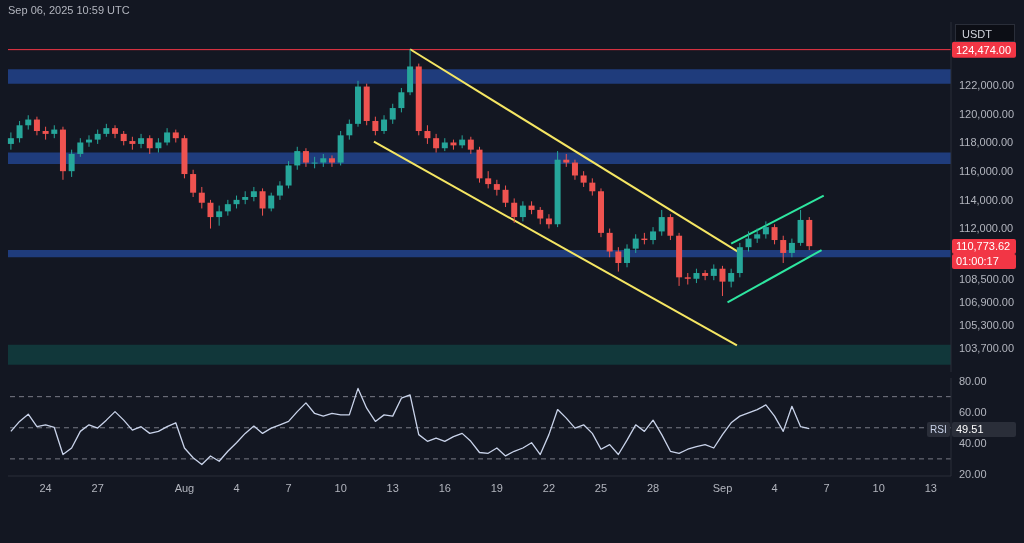  Describe the element at coordinates (987, 85) in the screenshot. I see `y-tick-label: 122,000.00` at that location.